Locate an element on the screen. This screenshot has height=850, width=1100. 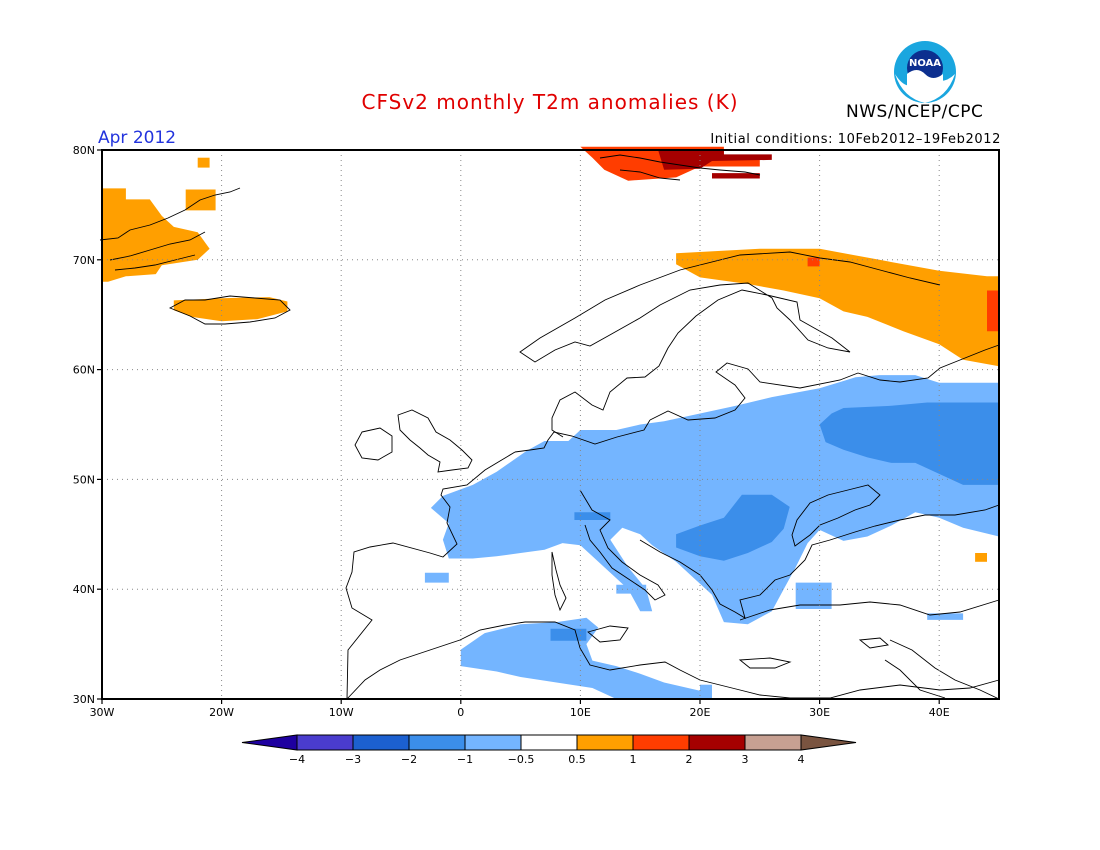
anomaly-region-iceland-warm is located at coordinates (230, 309).